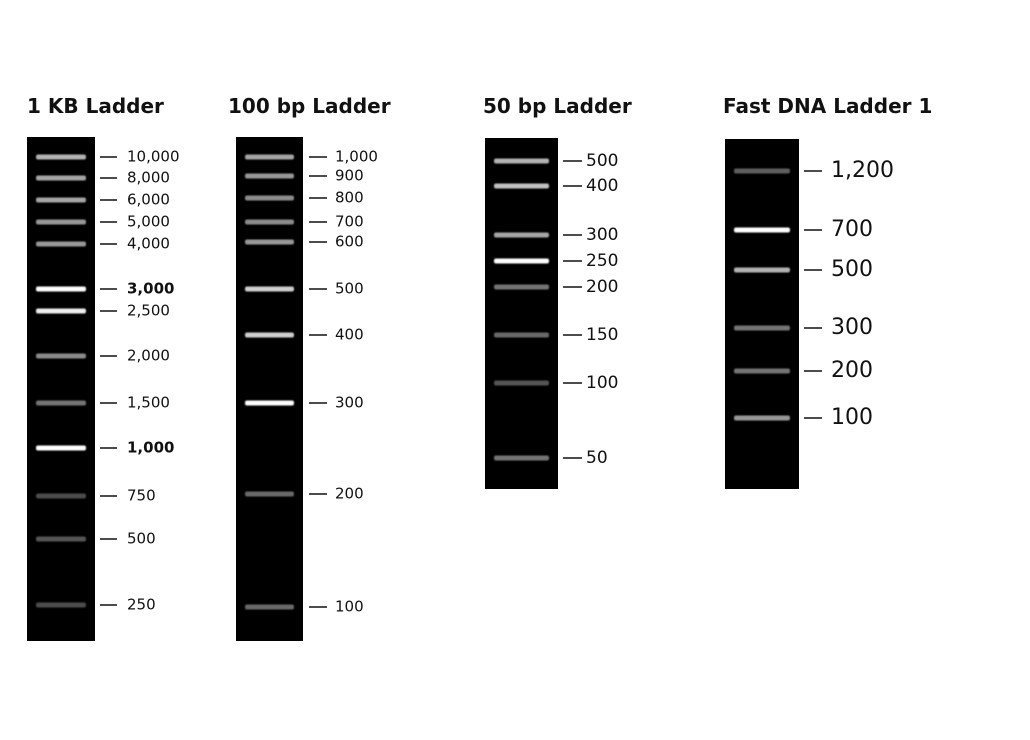 The image size is (1030, 740). I want to click on band-label: 800, so click(349, 198).